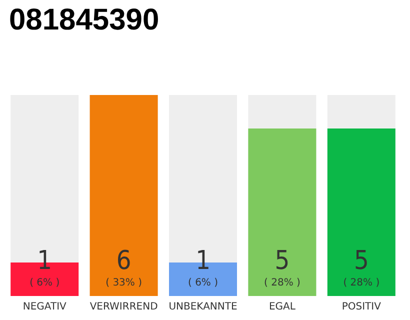 Image resolution: width=410 pixels, height=320 pixels. Describe the element at coordinates (124, 267) in the screenshot. I see `data-label: 6 ( 33% )` at that location.